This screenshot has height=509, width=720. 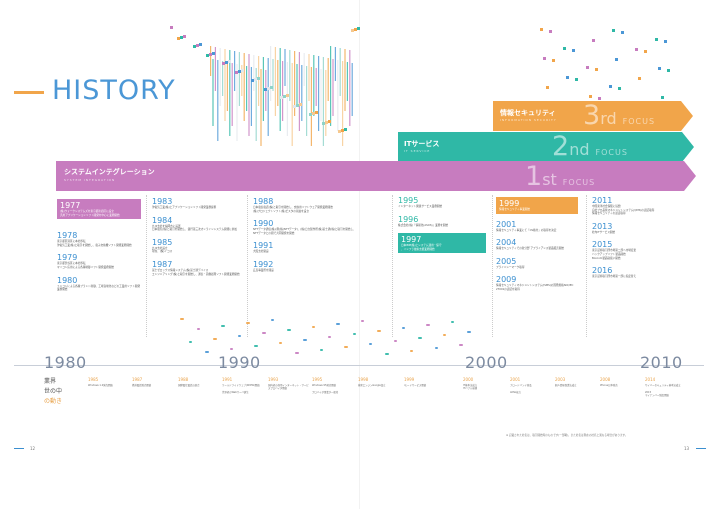 I want to click on entry-year: 1999, so click(x=509, y=203).